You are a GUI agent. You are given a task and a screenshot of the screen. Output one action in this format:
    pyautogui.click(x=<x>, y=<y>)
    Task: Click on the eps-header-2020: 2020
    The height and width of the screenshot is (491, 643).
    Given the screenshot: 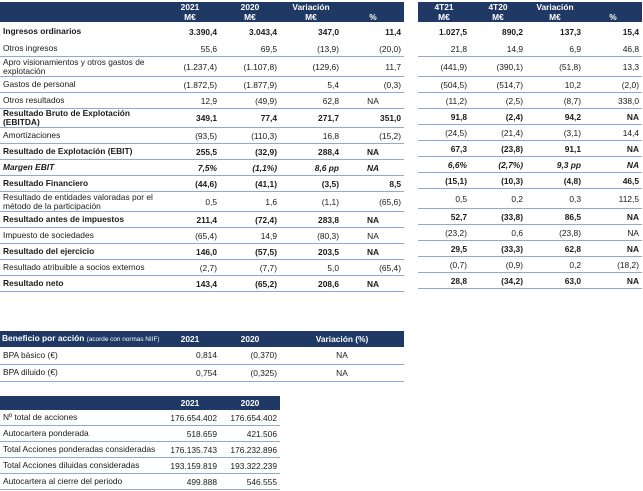 What is the action you would take?
    pyautogui.click(x=250, y=339)
    